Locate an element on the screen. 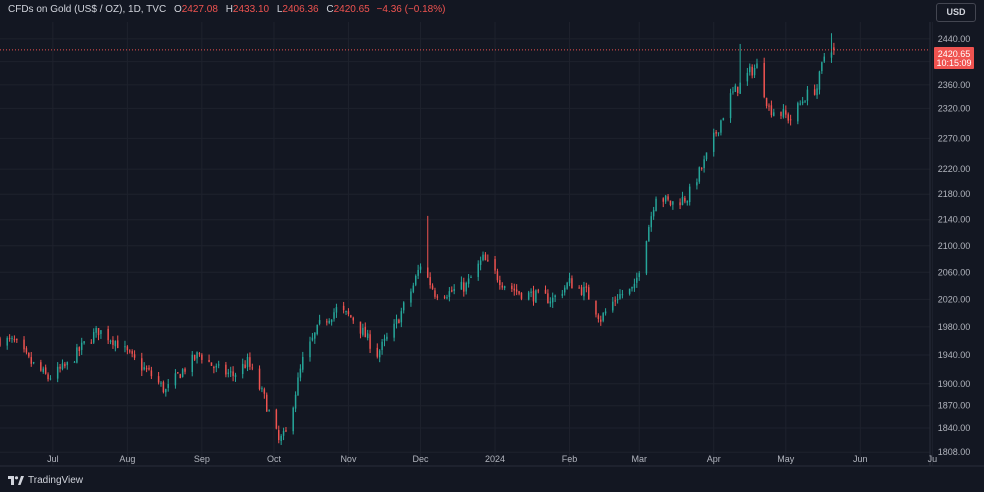 This screenshot has width=984, height=492. symbol-title: CFDs on Gold (US$ / OZ), 1D, TVC is located at coordinates (87, 9).